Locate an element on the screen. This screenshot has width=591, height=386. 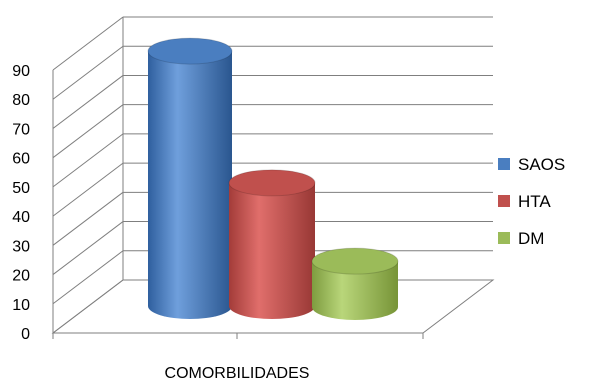
y-tick-label: 40 is located at coordinates (21, 217).